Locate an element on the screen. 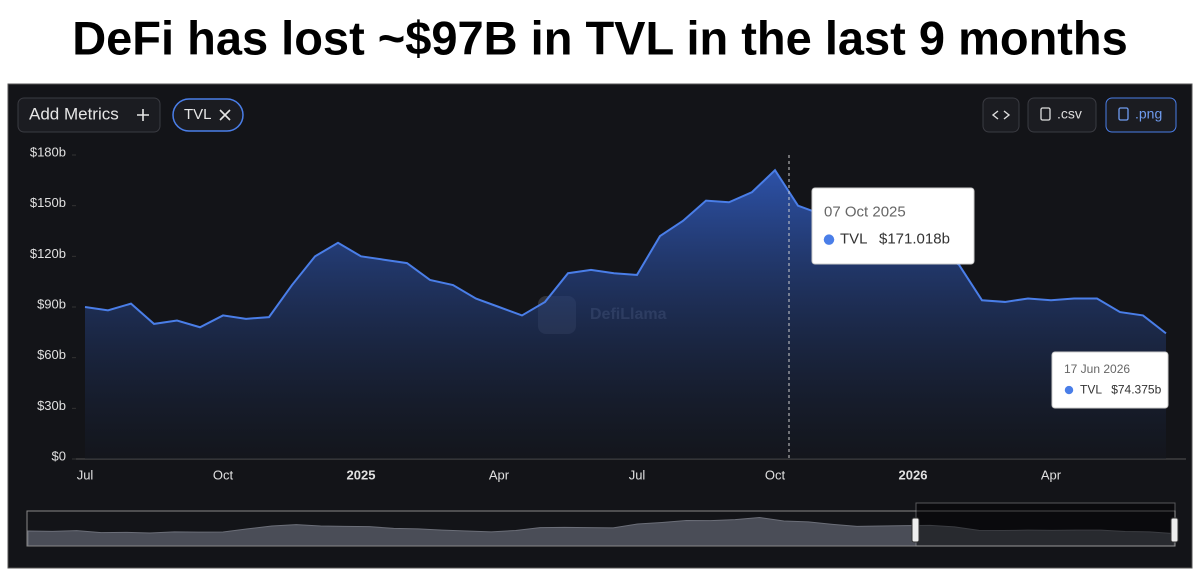 The width and height of the screenshot is (1200, 587). png-icon is located at coordinates (1123, 114).